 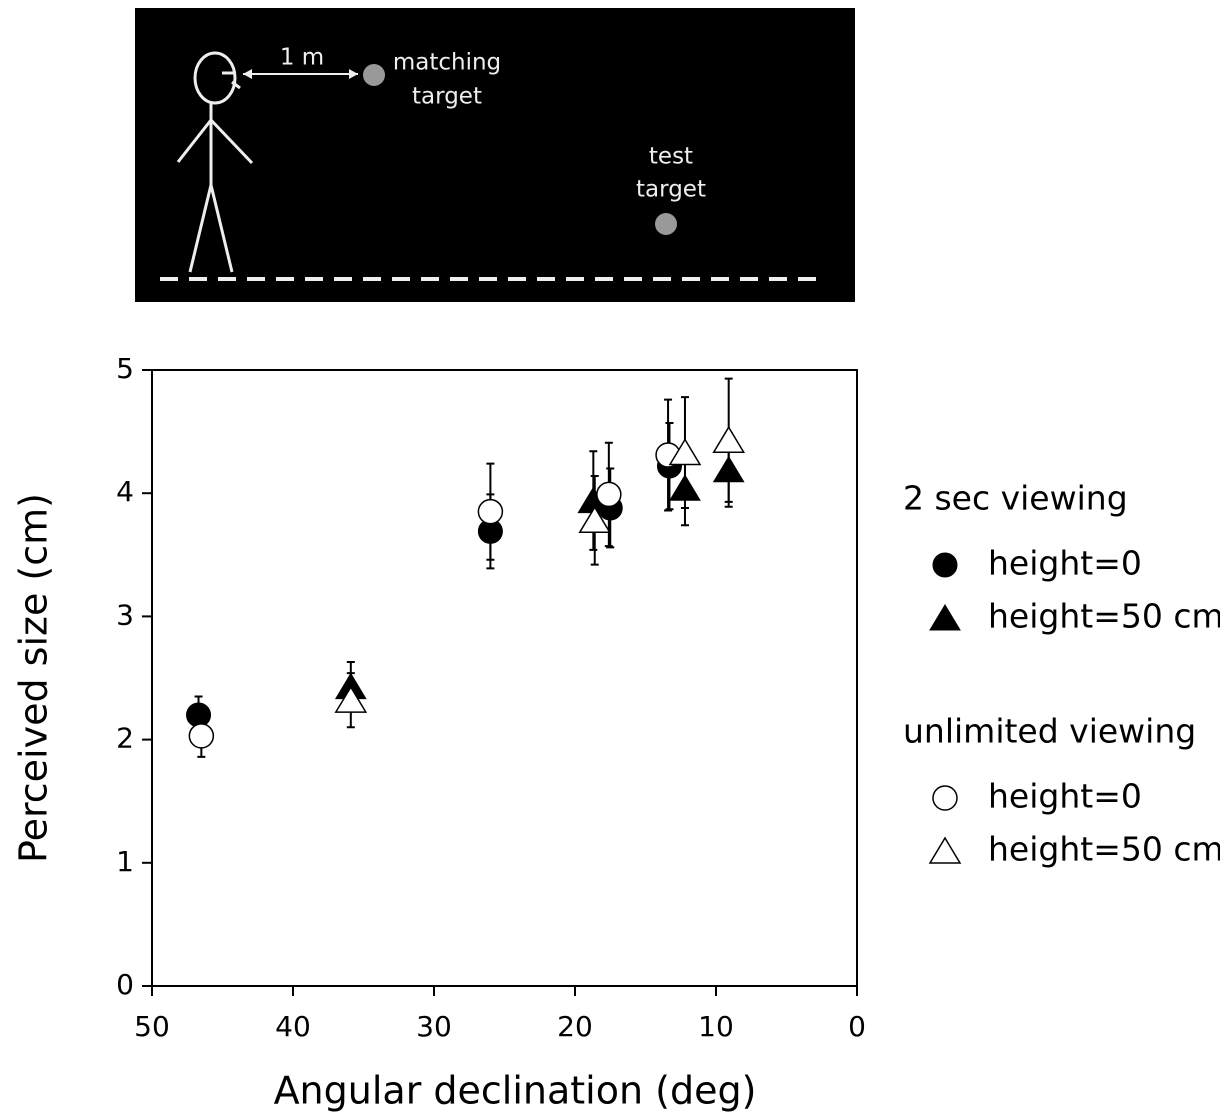 I want to click on matching-label: target, so click(x=447, y=97).